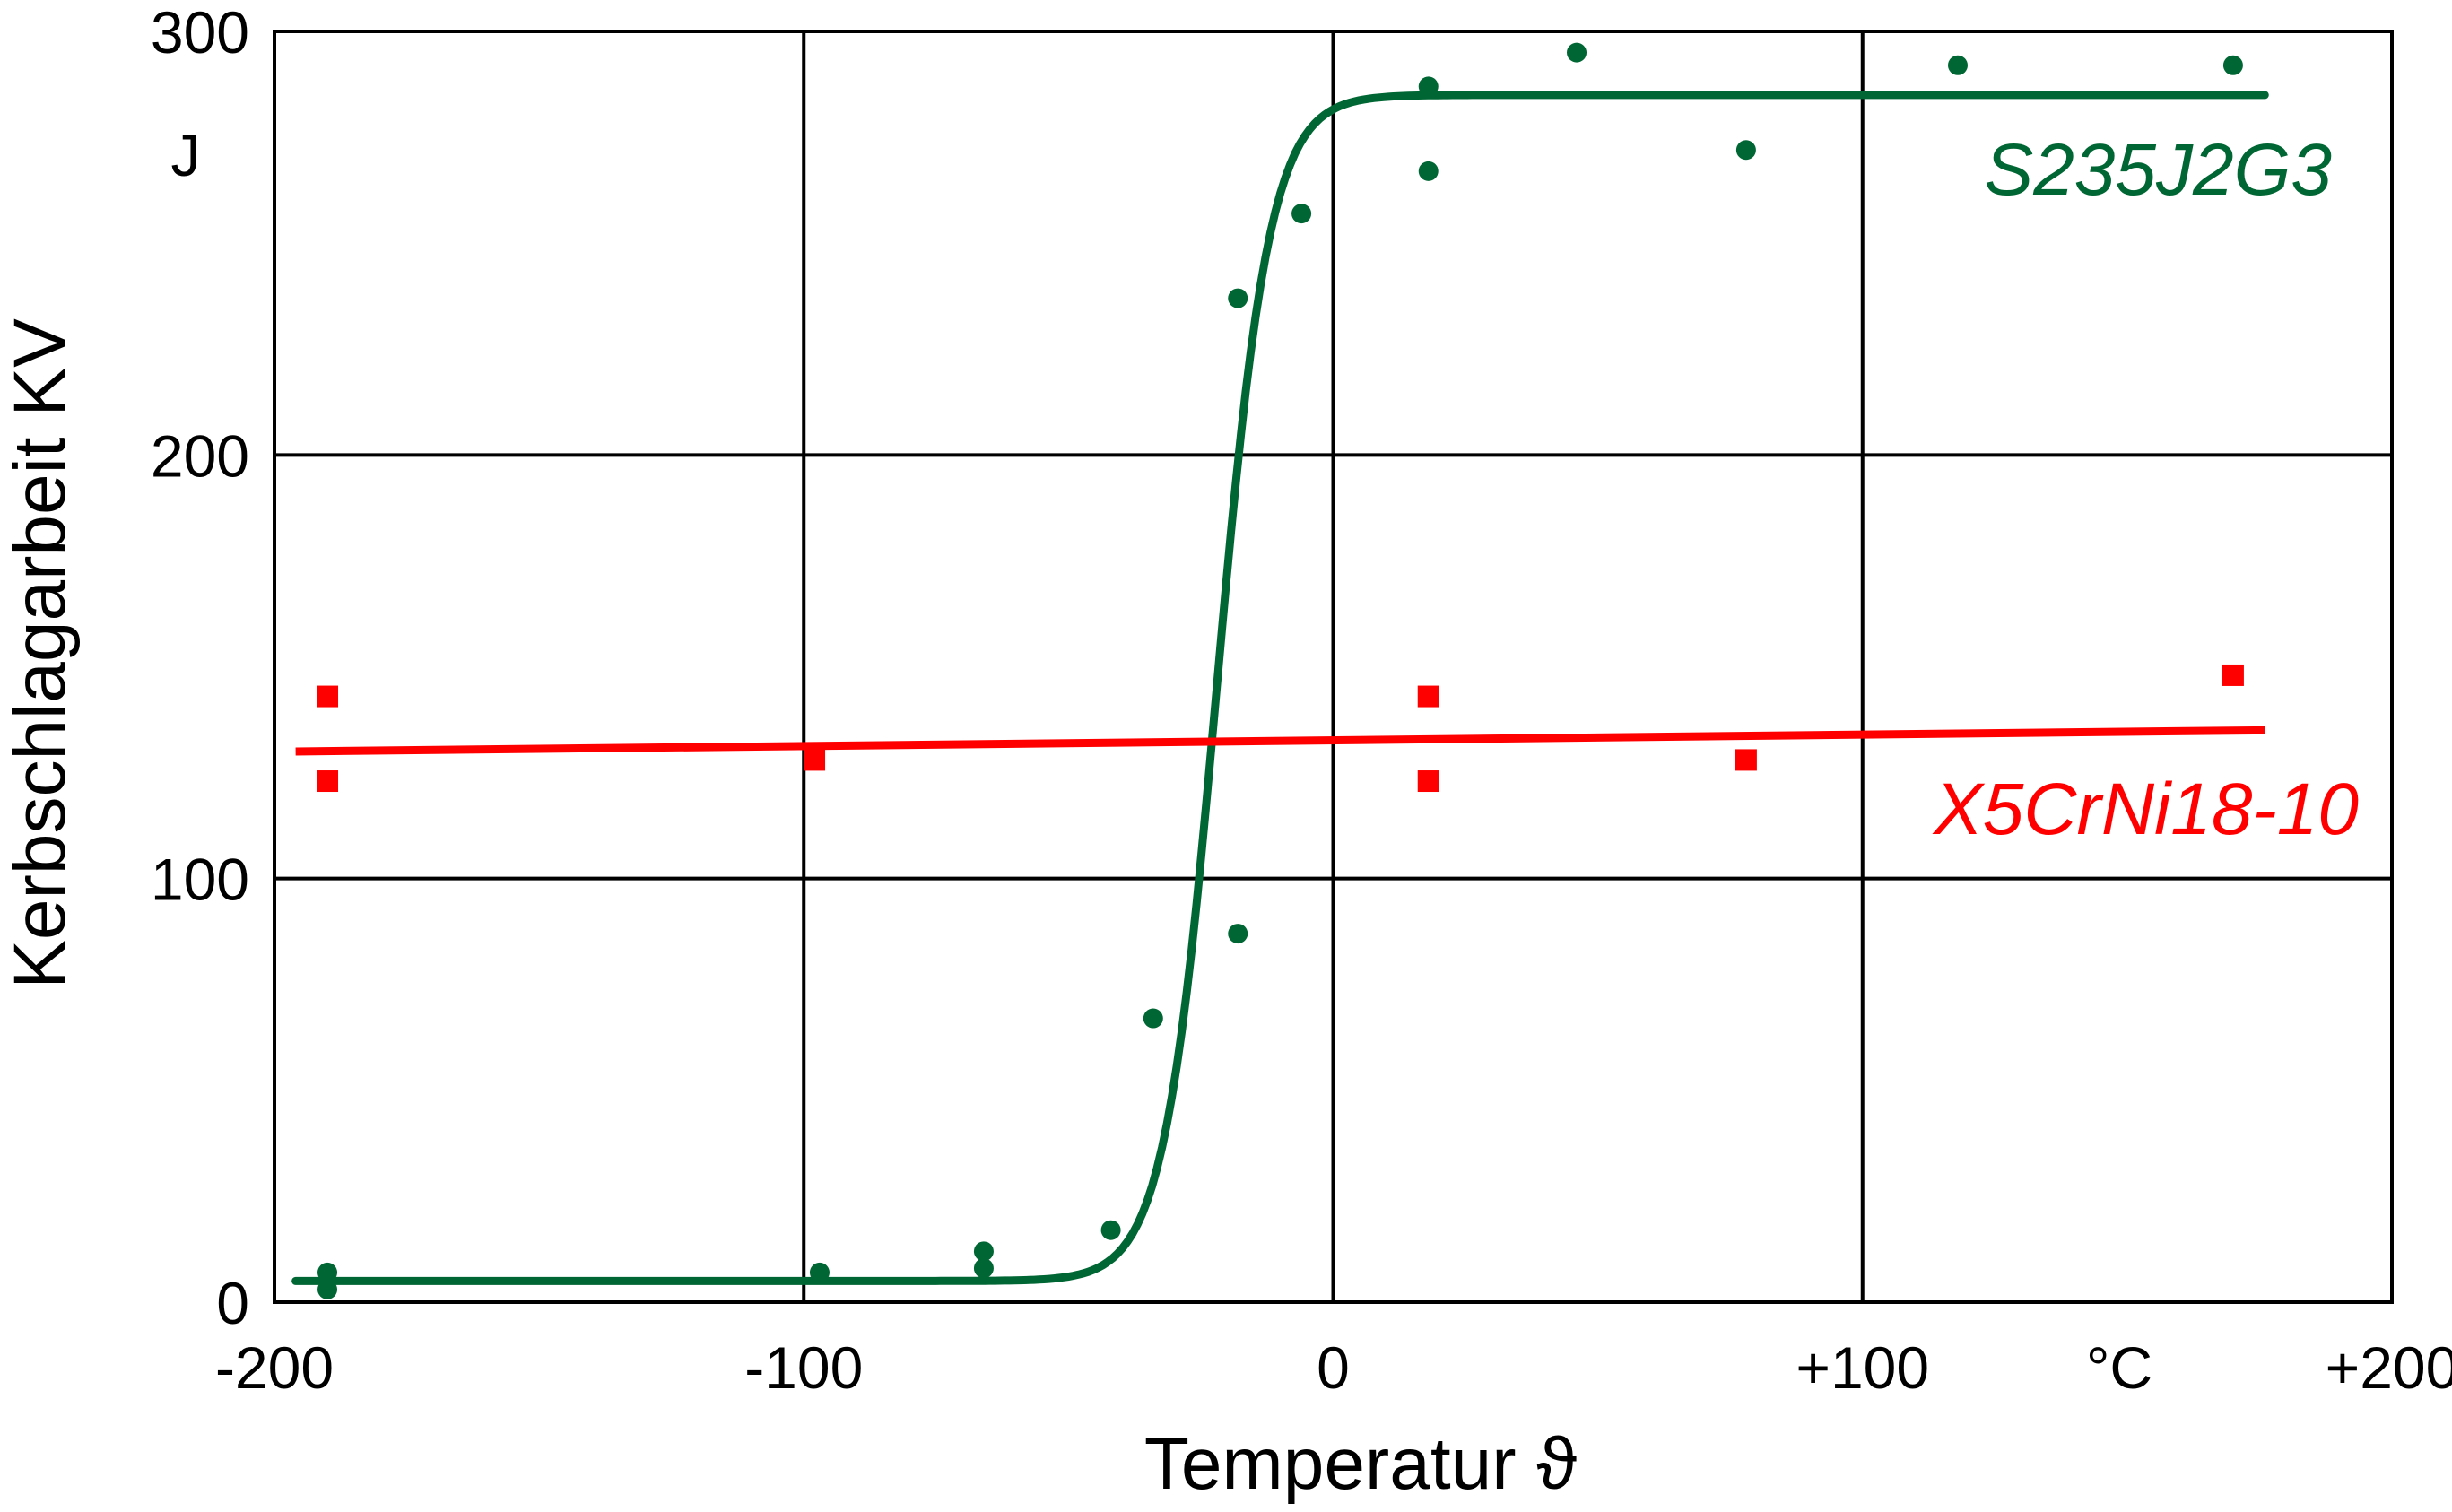 The width and height of the screenshot is (2452, 1512). Describe the element at coordinates (1333, 1367) in the screenshot. I see `x-tick-label: 0` at that location.